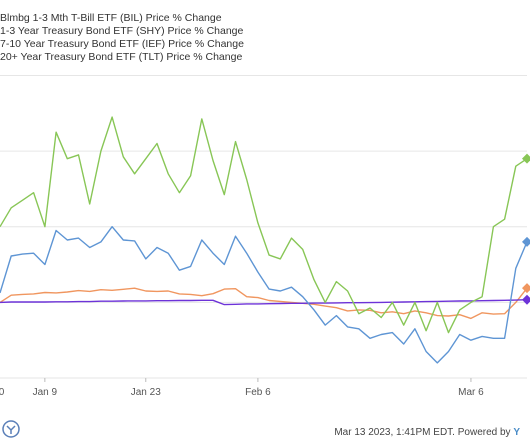 The width and height of the screenshot is (530, 442). I want to click on footer-timestamp-text: Mar 13 2023, 1:41PM EDT., so click(394, 432).